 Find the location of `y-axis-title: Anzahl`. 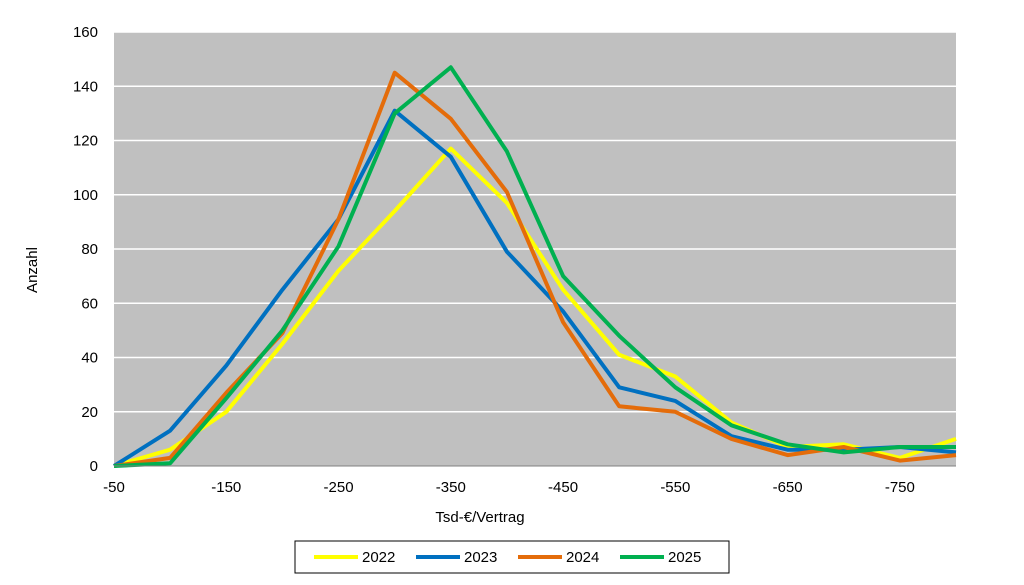

y-axis-title: Anzahl is located at coordinates (32, 270).